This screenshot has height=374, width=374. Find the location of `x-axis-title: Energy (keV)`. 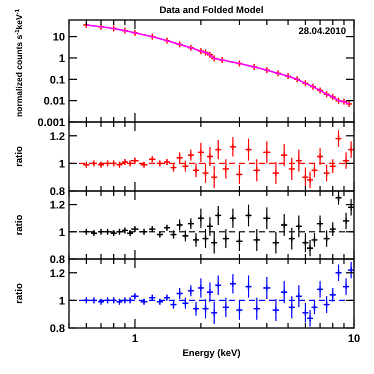

x-axis-title: Energy (keV) is located at coordinates (211, 353).